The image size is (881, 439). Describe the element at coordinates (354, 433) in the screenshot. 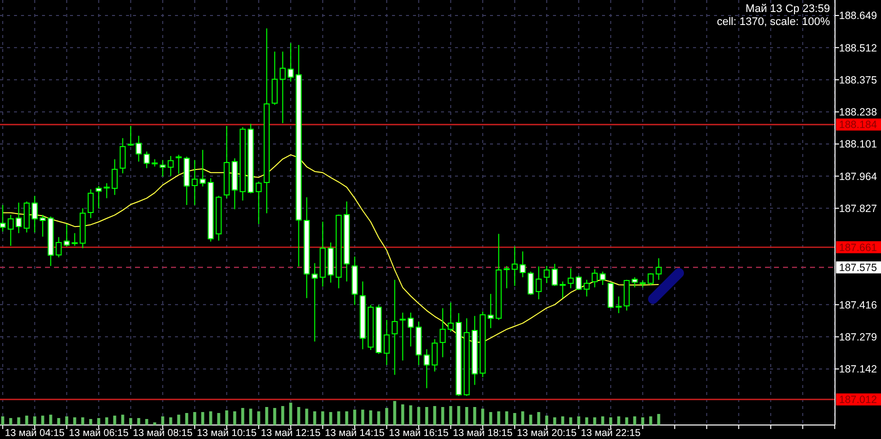

I see `x-tick-label: 13 май 14:15` at that location.